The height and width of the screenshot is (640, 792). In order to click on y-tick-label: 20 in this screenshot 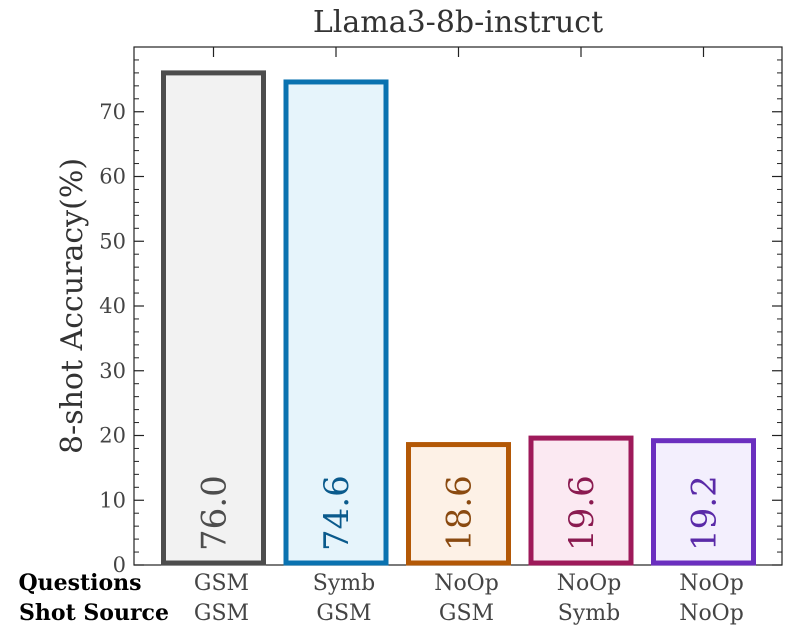, I will do `click(112, 436)`.